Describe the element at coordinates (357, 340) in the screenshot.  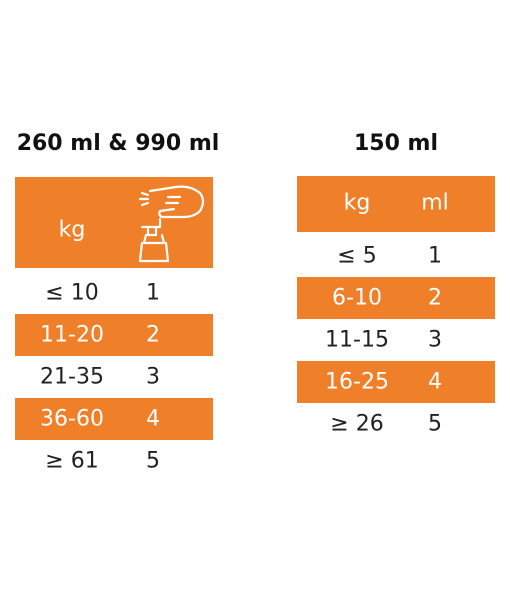
I see `table-cell: 11-15` at that location.